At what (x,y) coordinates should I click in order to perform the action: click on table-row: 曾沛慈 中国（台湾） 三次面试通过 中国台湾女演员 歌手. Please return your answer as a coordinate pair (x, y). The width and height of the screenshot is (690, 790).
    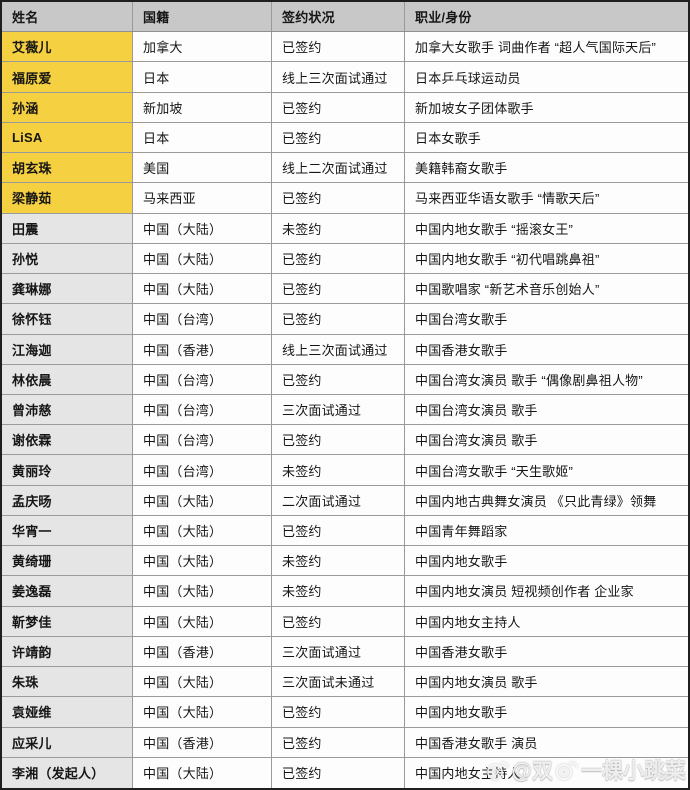
    Looking at the image, I should click on (345, 410).